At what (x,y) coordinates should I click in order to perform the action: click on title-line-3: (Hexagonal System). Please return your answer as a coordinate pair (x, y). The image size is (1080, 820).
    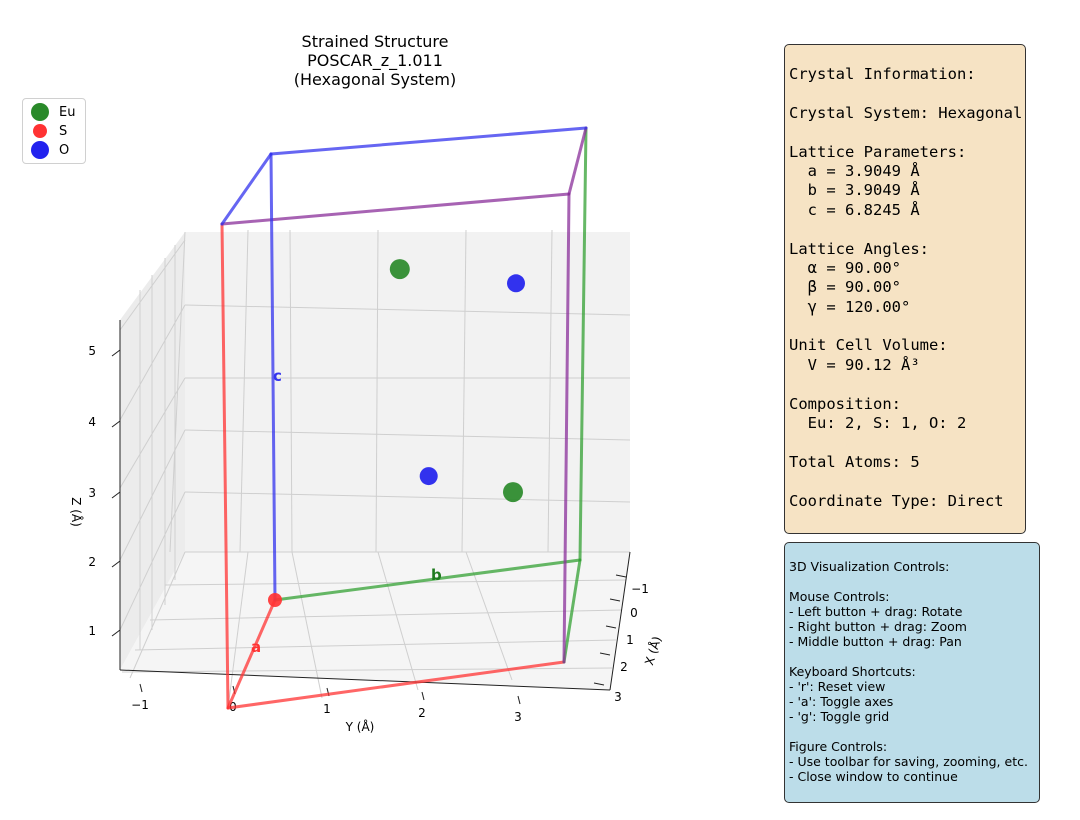
    Looking at the image, I should click on (375, 79).